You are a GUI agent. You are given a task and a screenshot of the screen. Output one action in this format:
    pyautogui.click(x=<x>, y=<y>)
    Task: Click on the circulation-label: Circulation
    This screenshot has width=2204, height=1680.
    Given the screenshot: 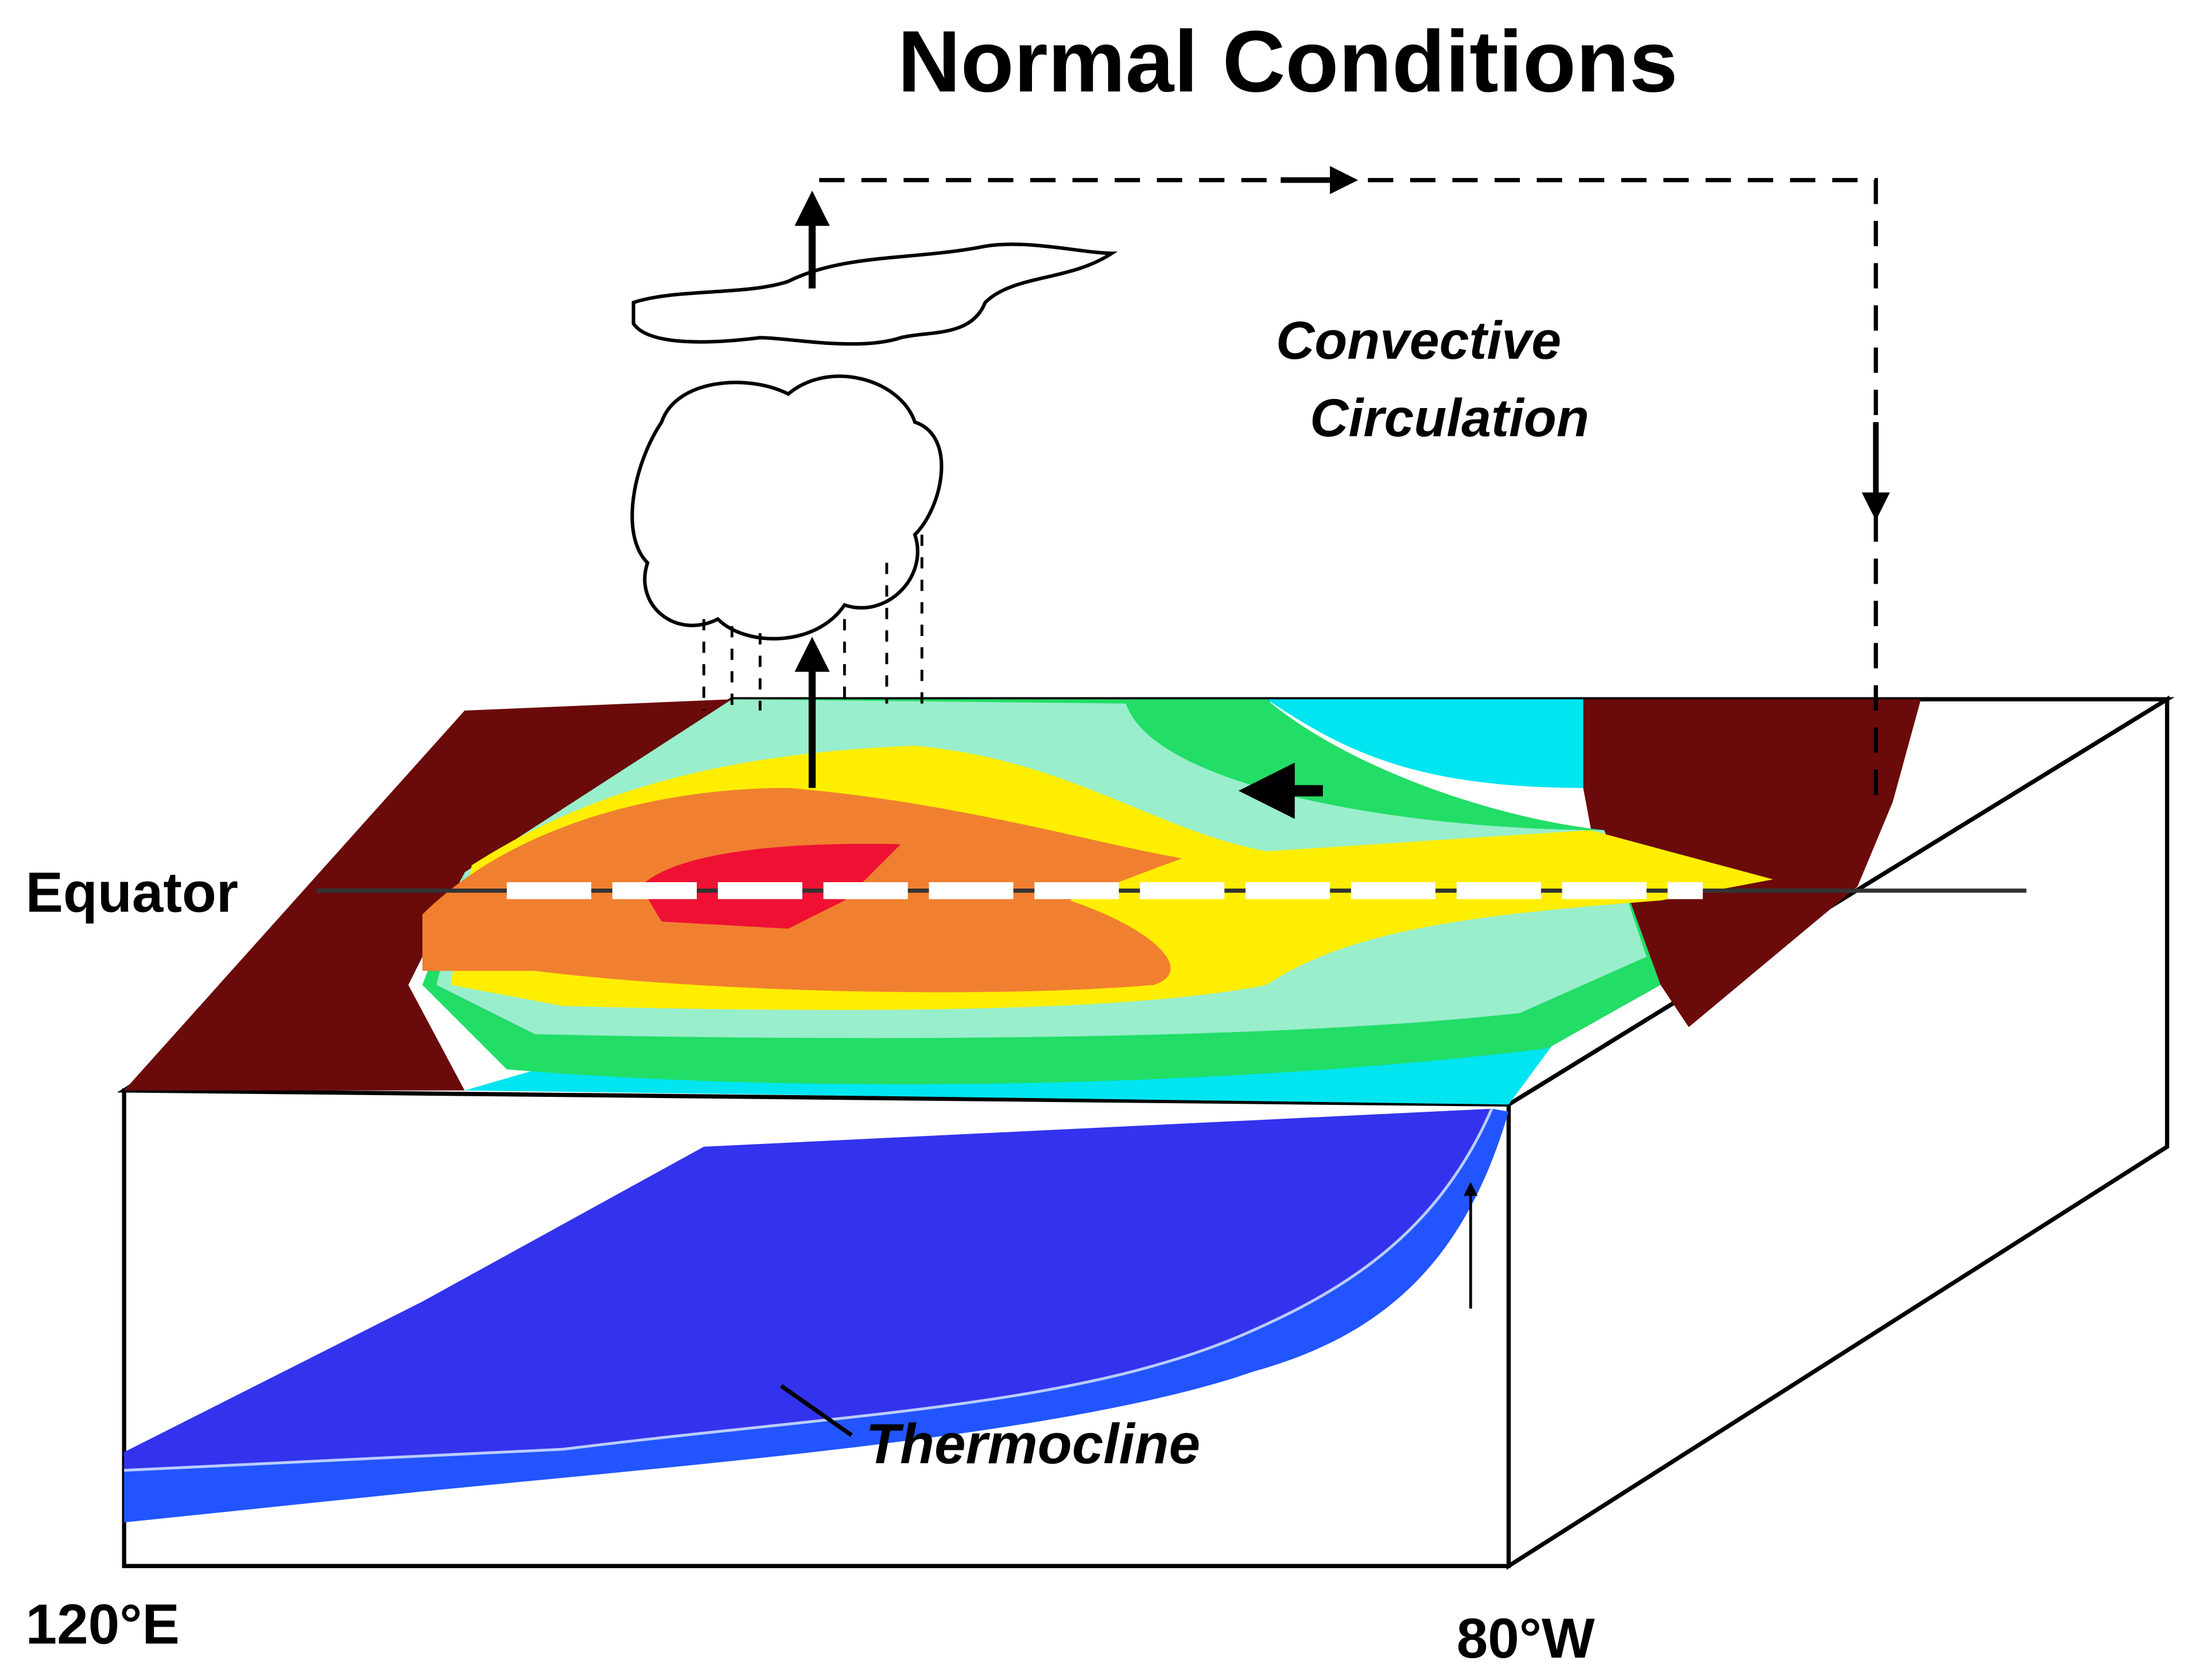 What is the action you would take?
    pyautogui.click(x=1449, y=418)
    